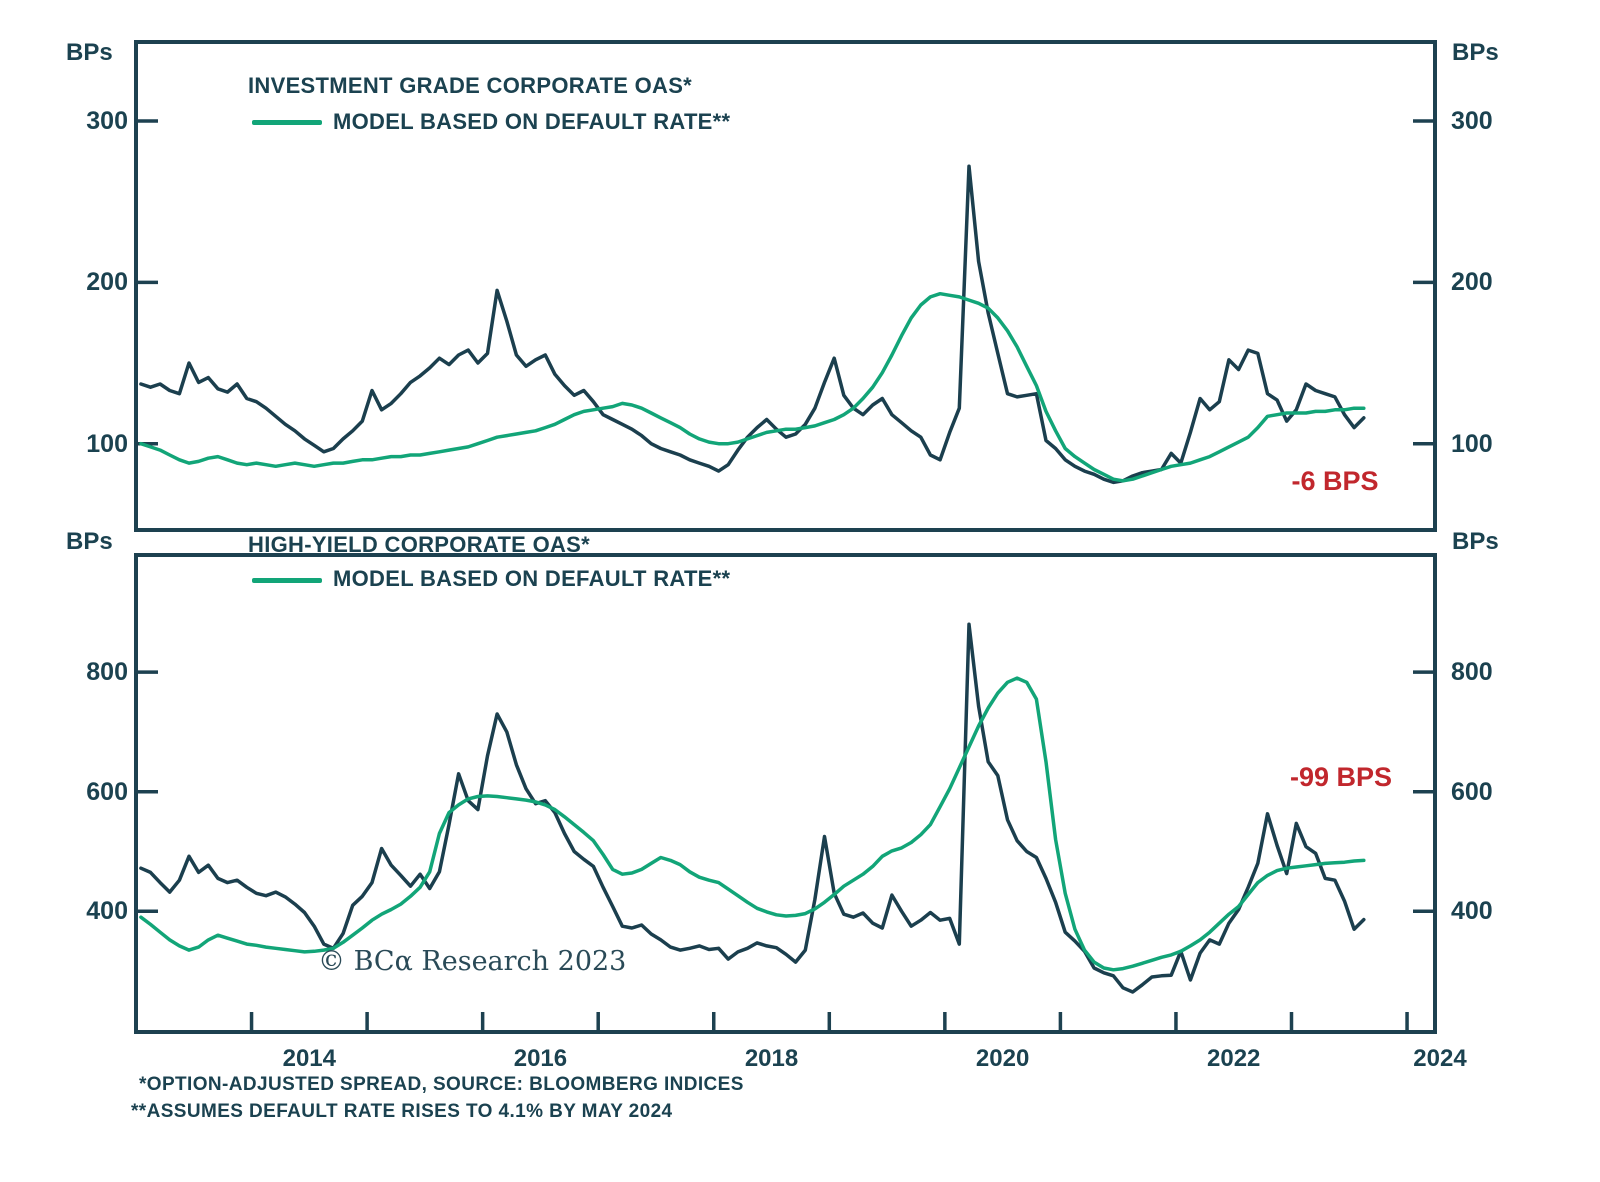 The width and height of the screenshot is (1600, 1182). Describe the element at coordinates (1335, 481) in the screenshot. I see `ig-gap-annotation: -6 BPS` at that location.